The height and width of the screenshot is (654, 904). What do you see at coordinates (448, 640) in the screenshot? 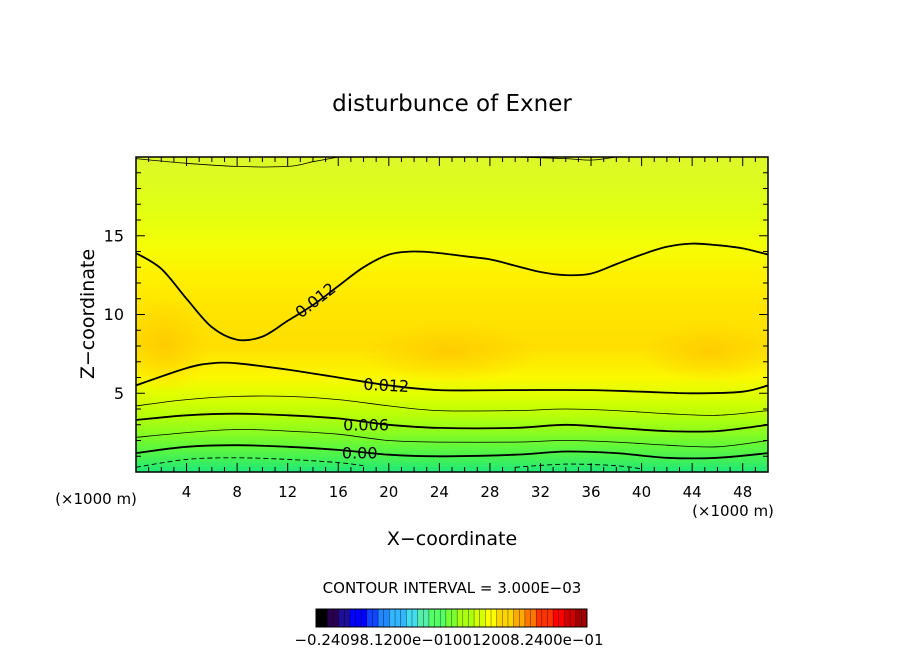
I see `colorbar-labels: −0.24098.1200e−010012008.2400e−01` at bounding box center [448, 640].